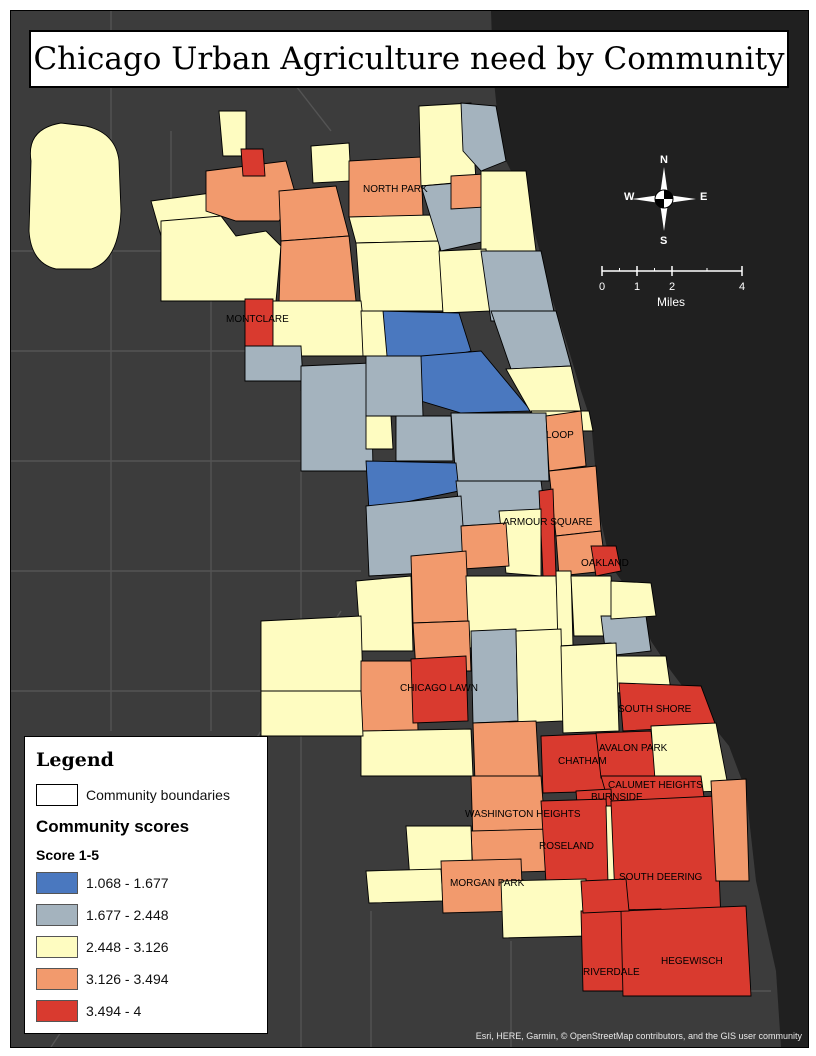 Image resolution: width=816 pixels, height=1056 pixels. Describe the element at coordinates (664, 160) in the screenshot. I see `compass-n: N` at that location.